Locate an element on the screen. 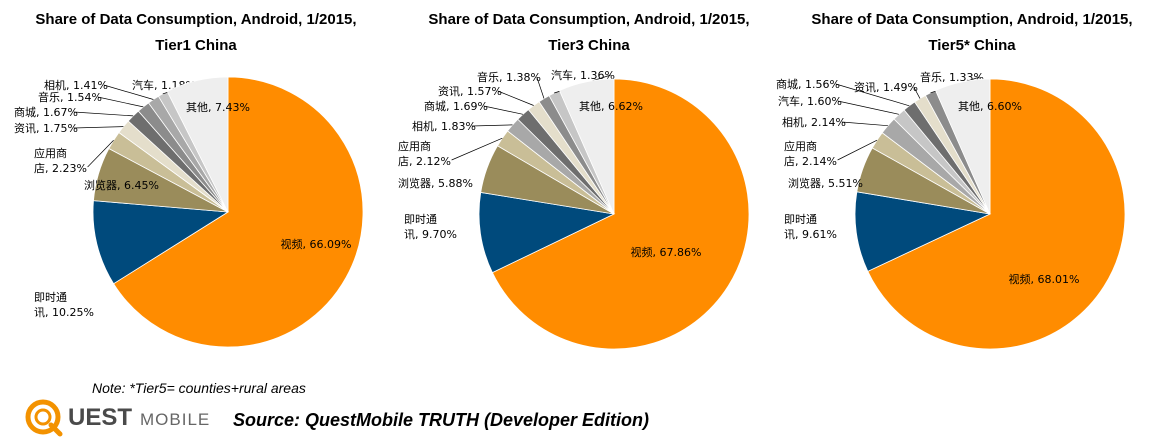 The height and width of the screenshot is (446, 1170). slice-label: 其他, 7.43% is located at coordinates (218, 107).